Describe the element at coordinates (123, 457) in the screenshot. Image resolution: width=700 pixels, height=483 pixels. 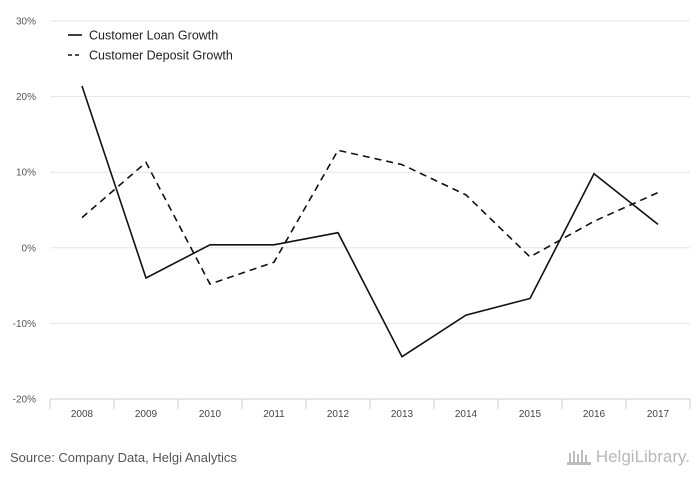
I see `source-note: Source: Company Data, Helgi Analytics` at that location.